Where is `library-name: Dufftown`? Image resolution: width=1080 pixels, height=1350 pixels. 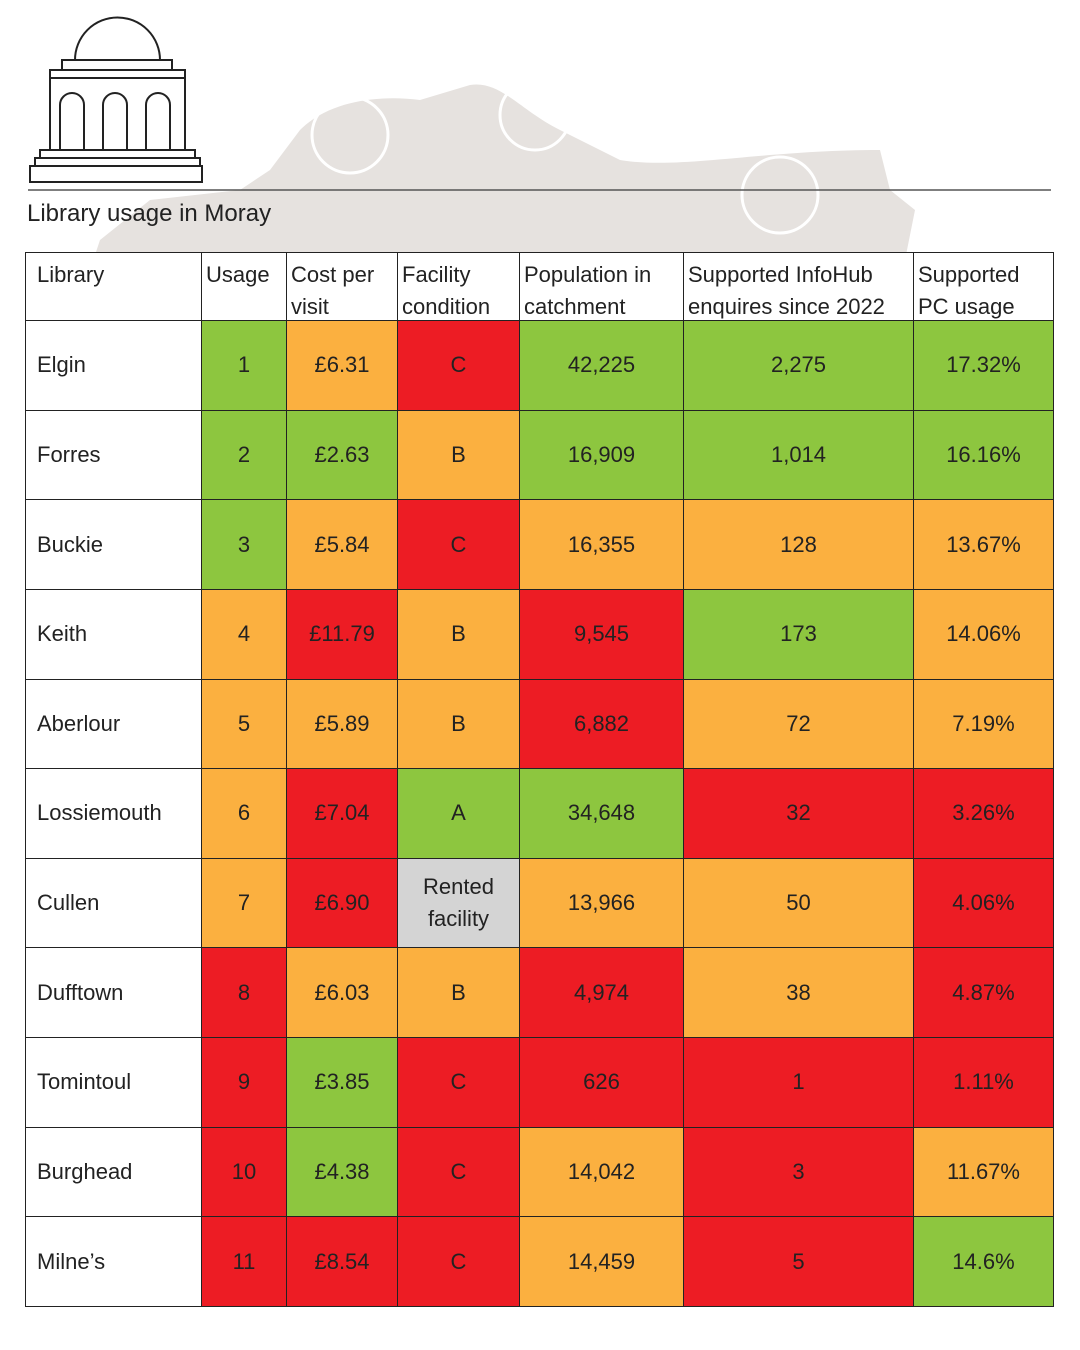
library-name: Dufftown is located at coordinates (113, 993).